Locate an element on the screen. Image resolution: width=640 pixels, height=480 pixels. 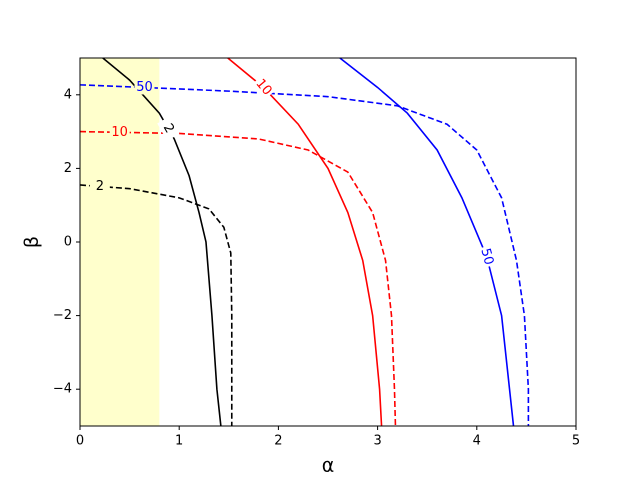
contour-label: 10 is located at coordinates (119, 132).